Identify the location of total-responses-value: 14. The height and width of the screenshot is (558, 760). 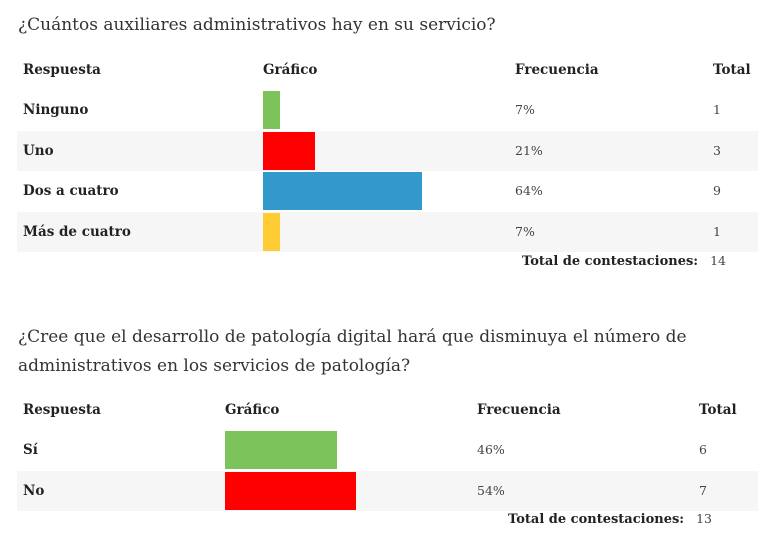
(718, 260).